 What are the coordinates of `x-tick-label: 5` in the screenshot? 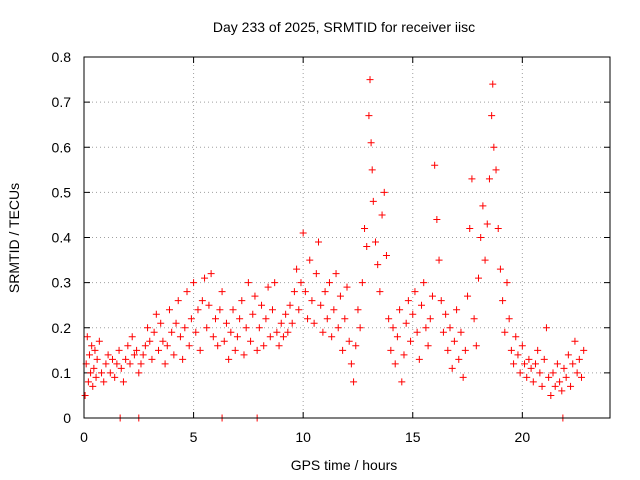 It's located at (194, 437).